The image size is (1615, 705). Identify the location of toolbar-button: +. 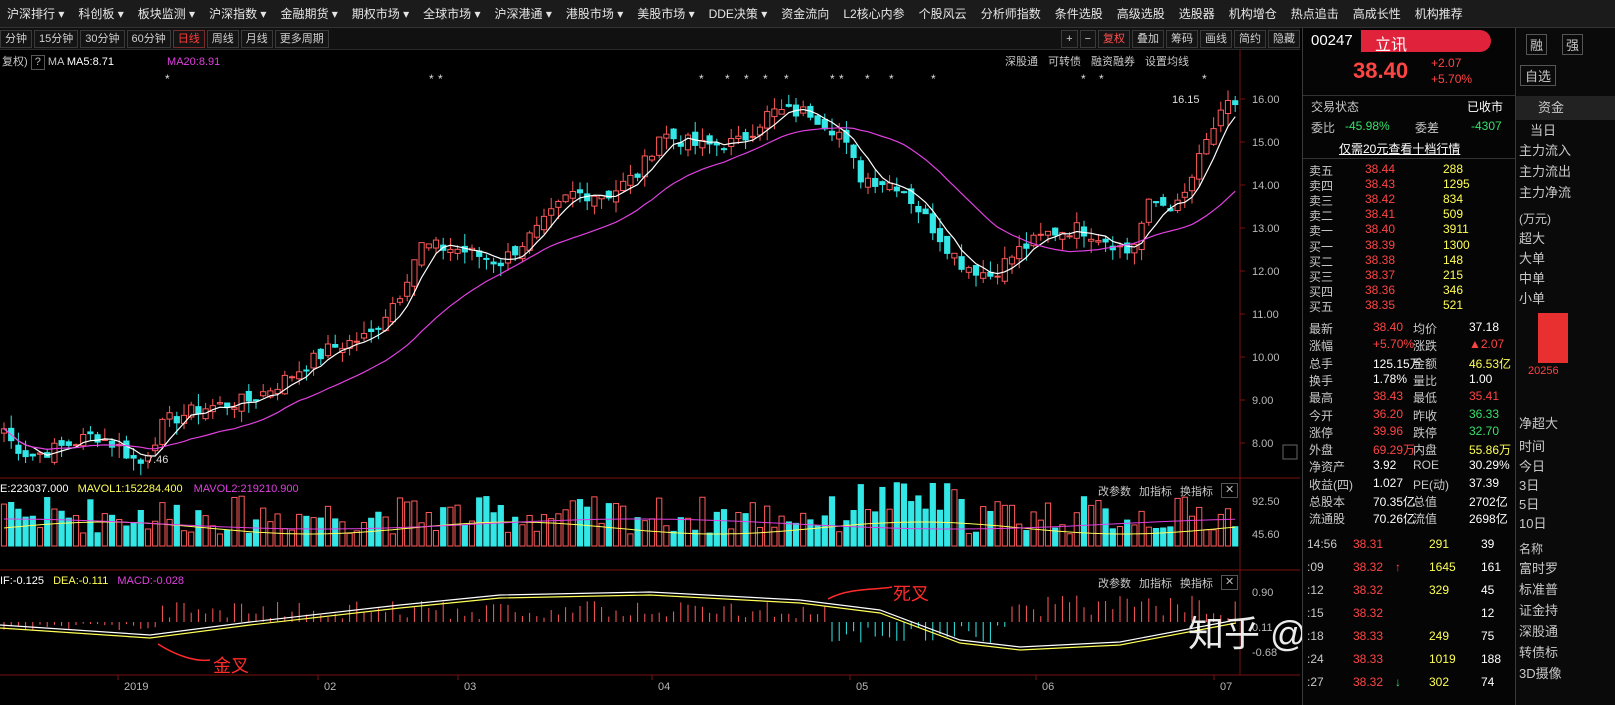
(1069, 39).